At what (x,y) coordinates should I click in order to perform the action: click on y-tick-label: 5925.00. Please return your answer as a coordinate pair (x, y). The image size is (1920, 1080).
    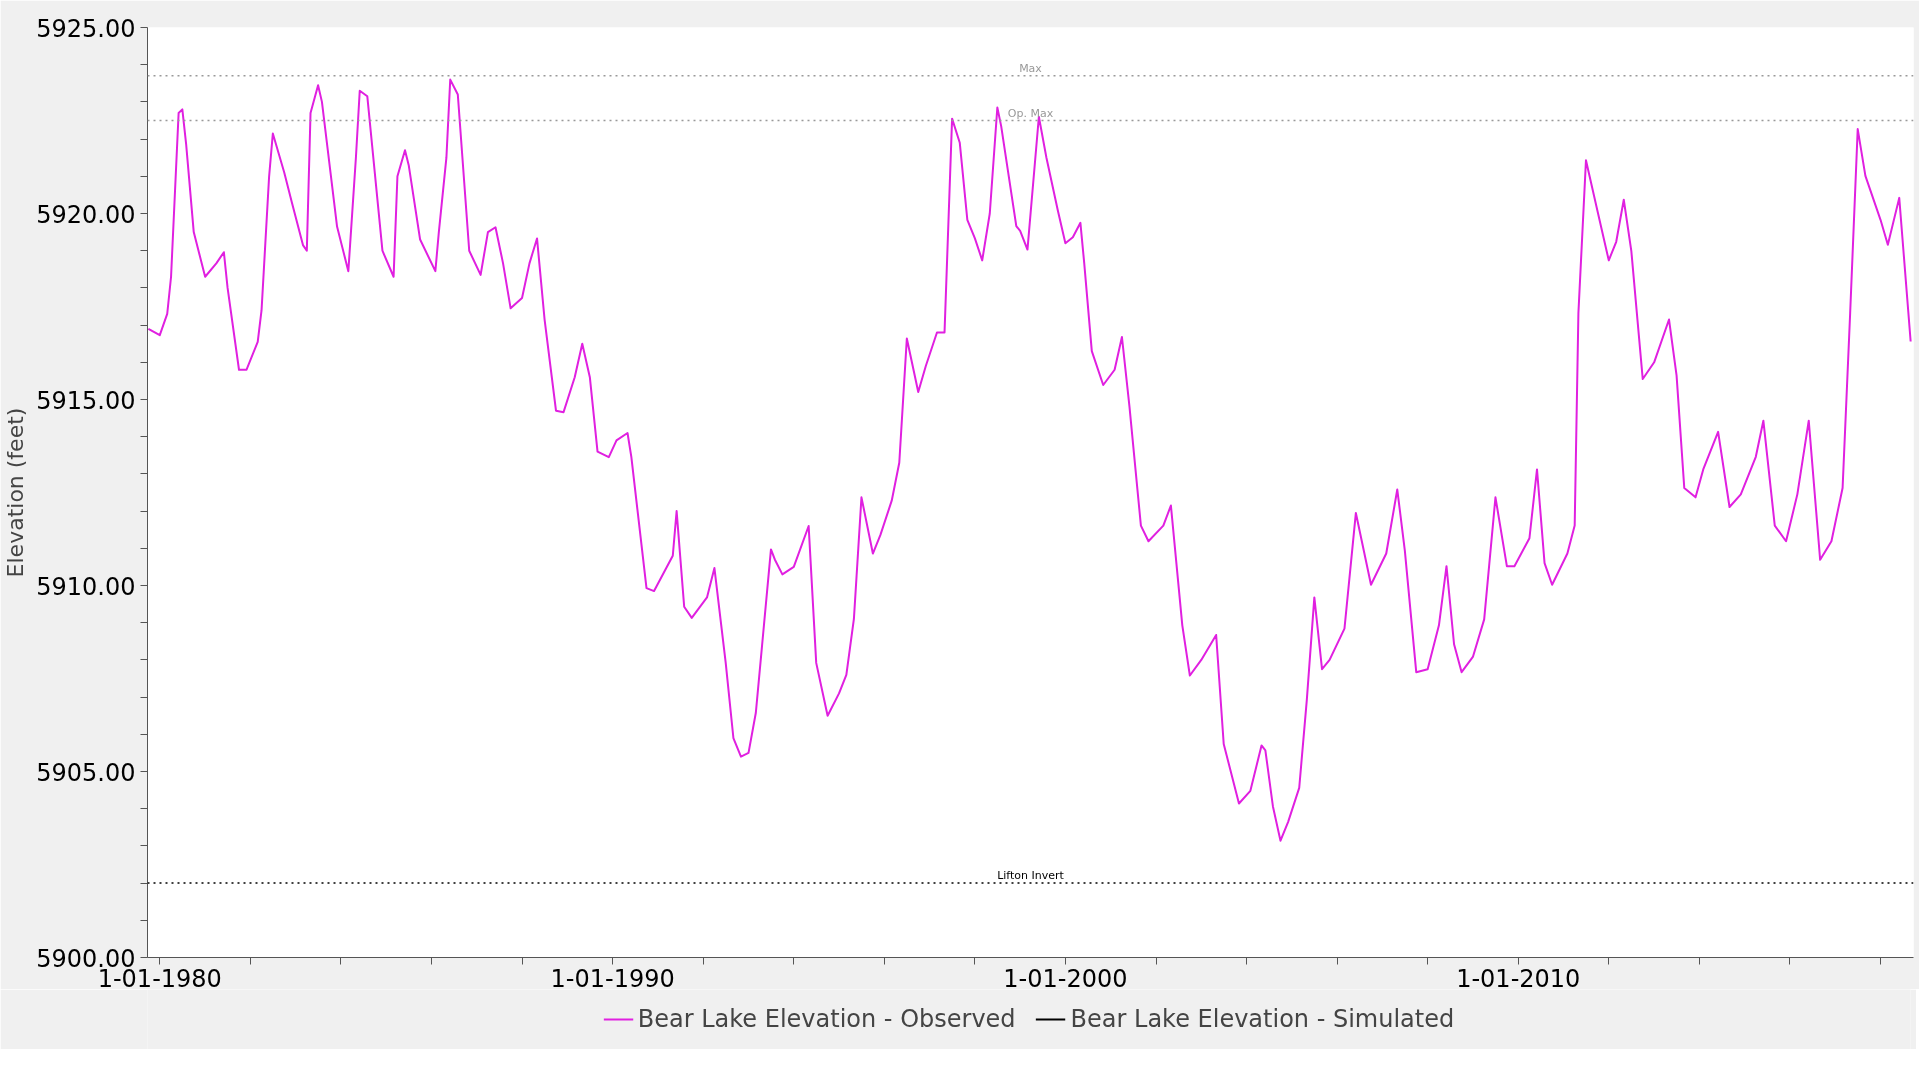
    Looking at the image, I should click on (86, 28).